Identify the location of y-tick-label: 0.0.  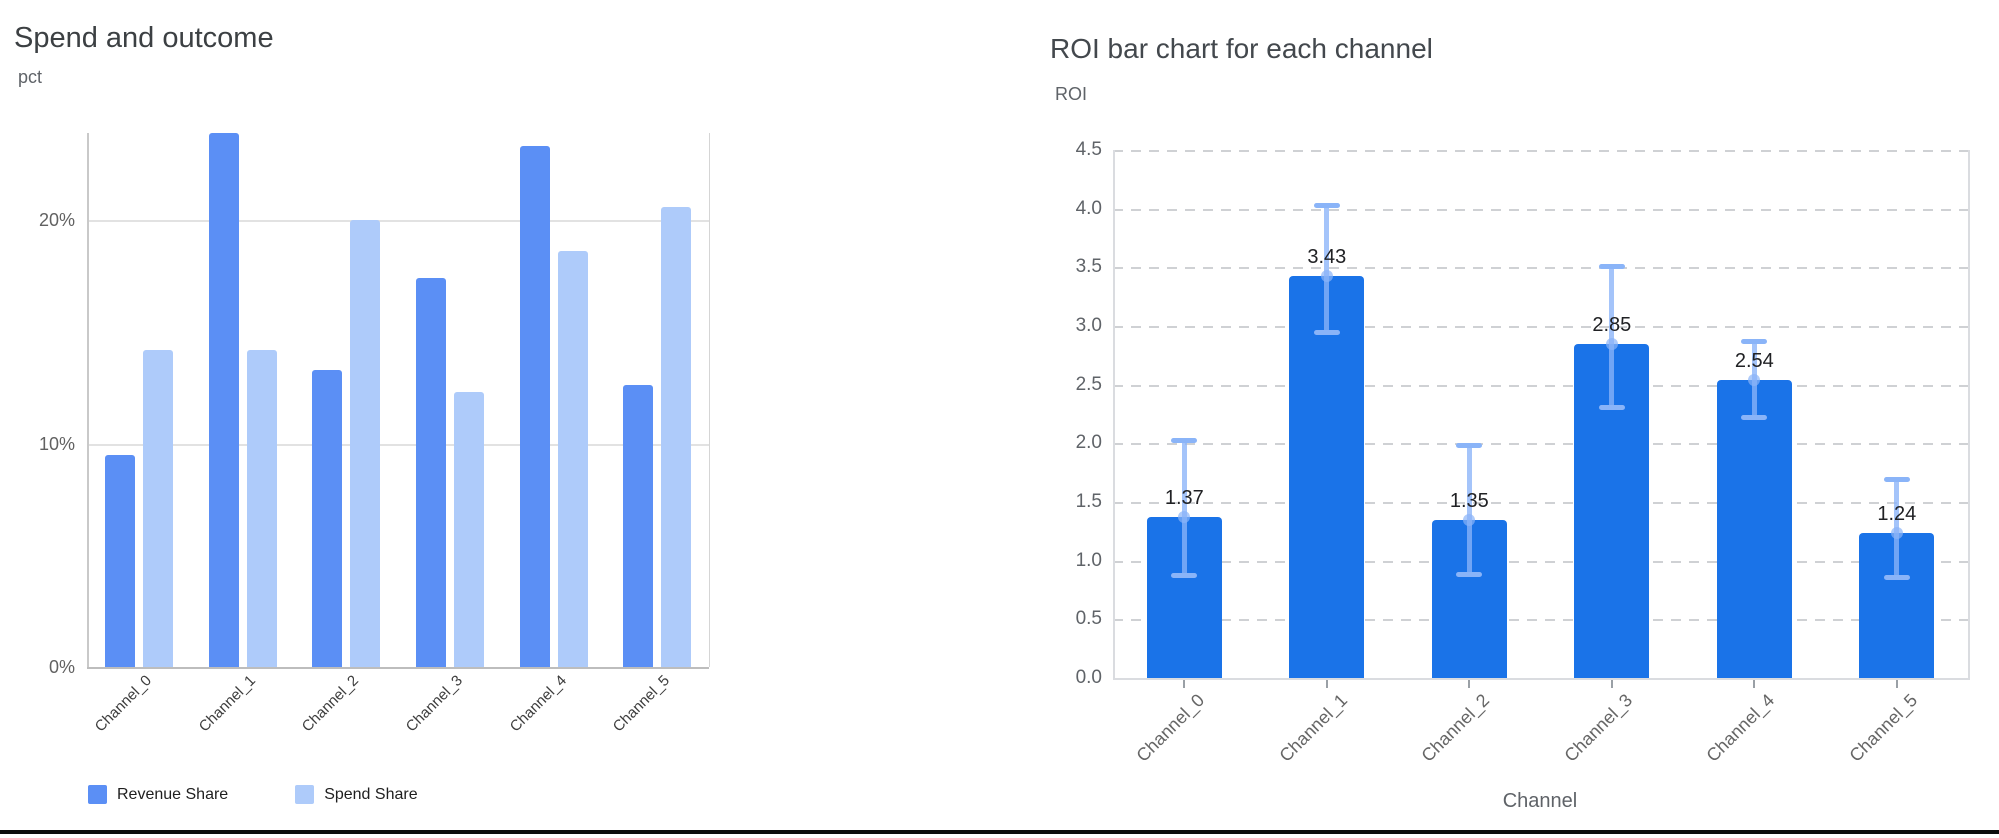
(1088, 677).